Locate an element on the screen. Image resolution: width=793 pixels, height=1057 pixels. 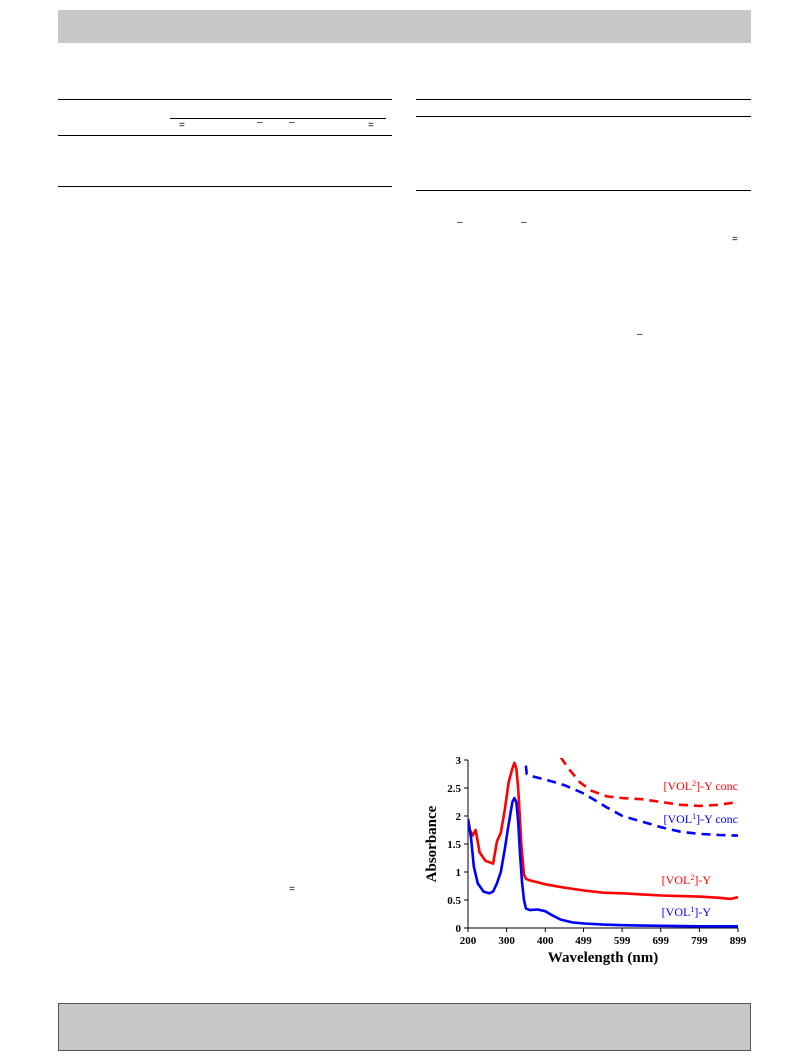
right-text-symbol: = is located at coordinates (735, 239).